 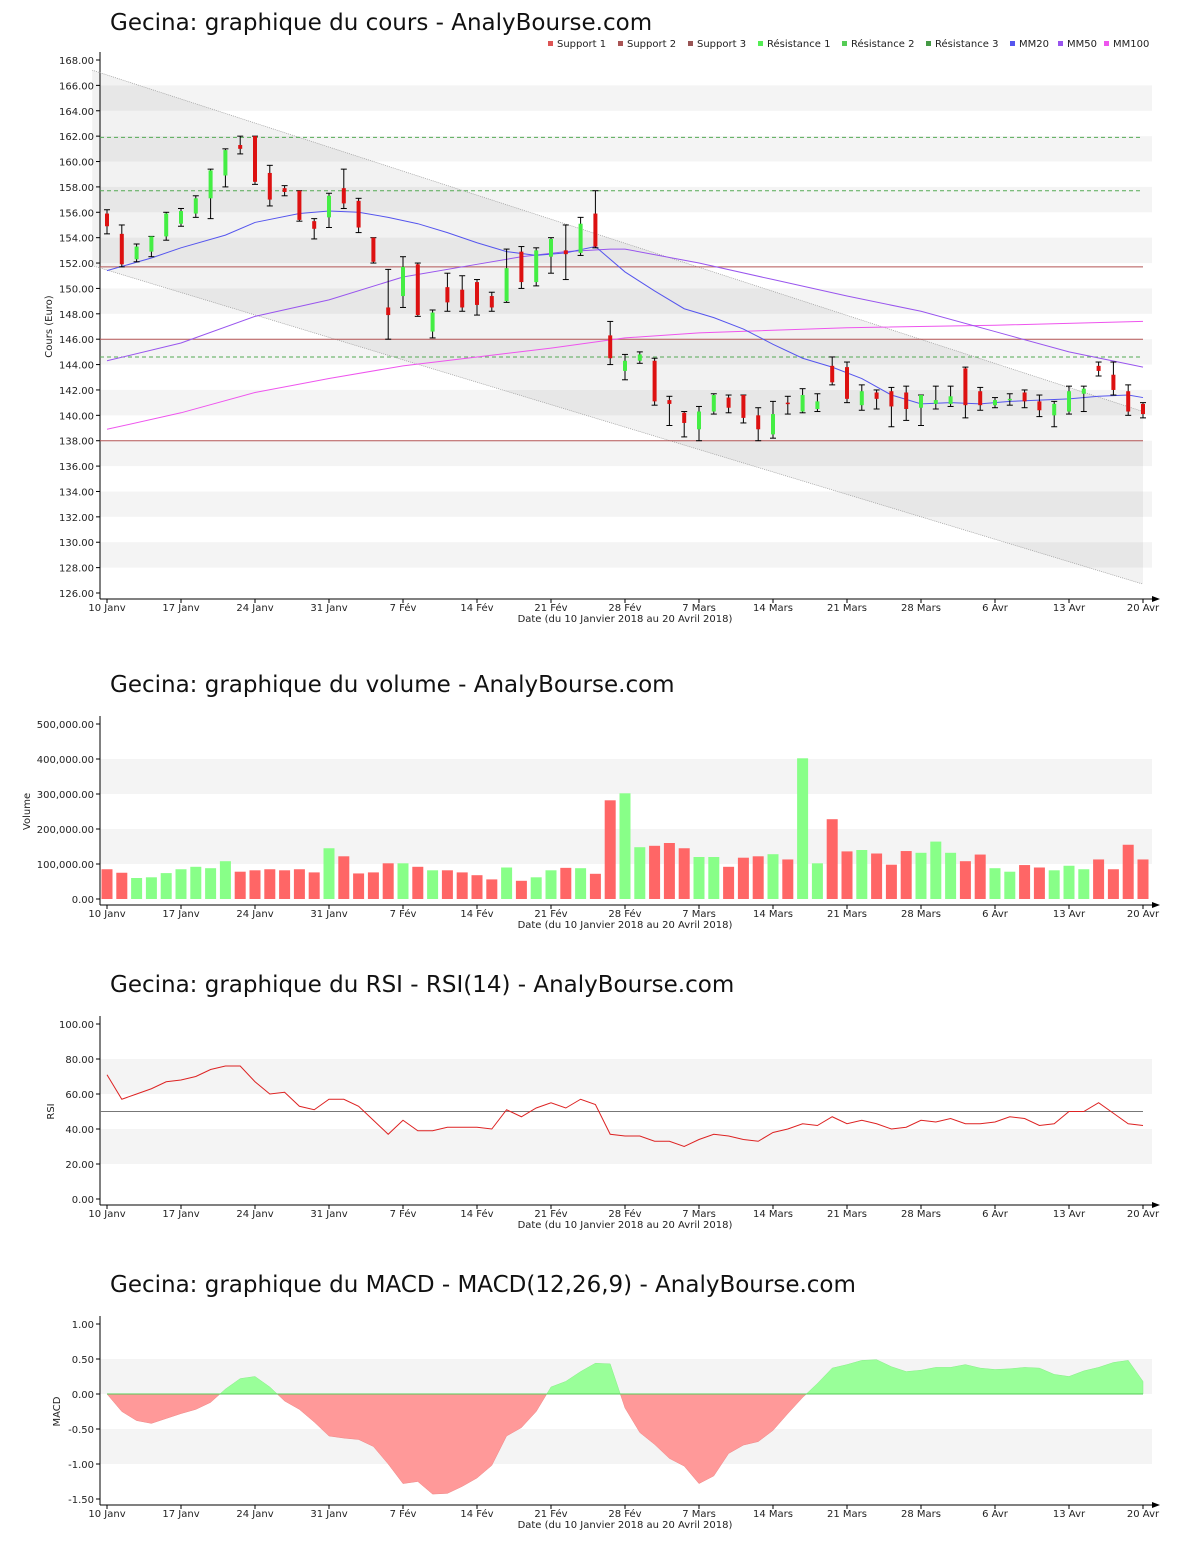 I want to click on x-tick-label: 14 Fév, so click(x=476, y=1214).